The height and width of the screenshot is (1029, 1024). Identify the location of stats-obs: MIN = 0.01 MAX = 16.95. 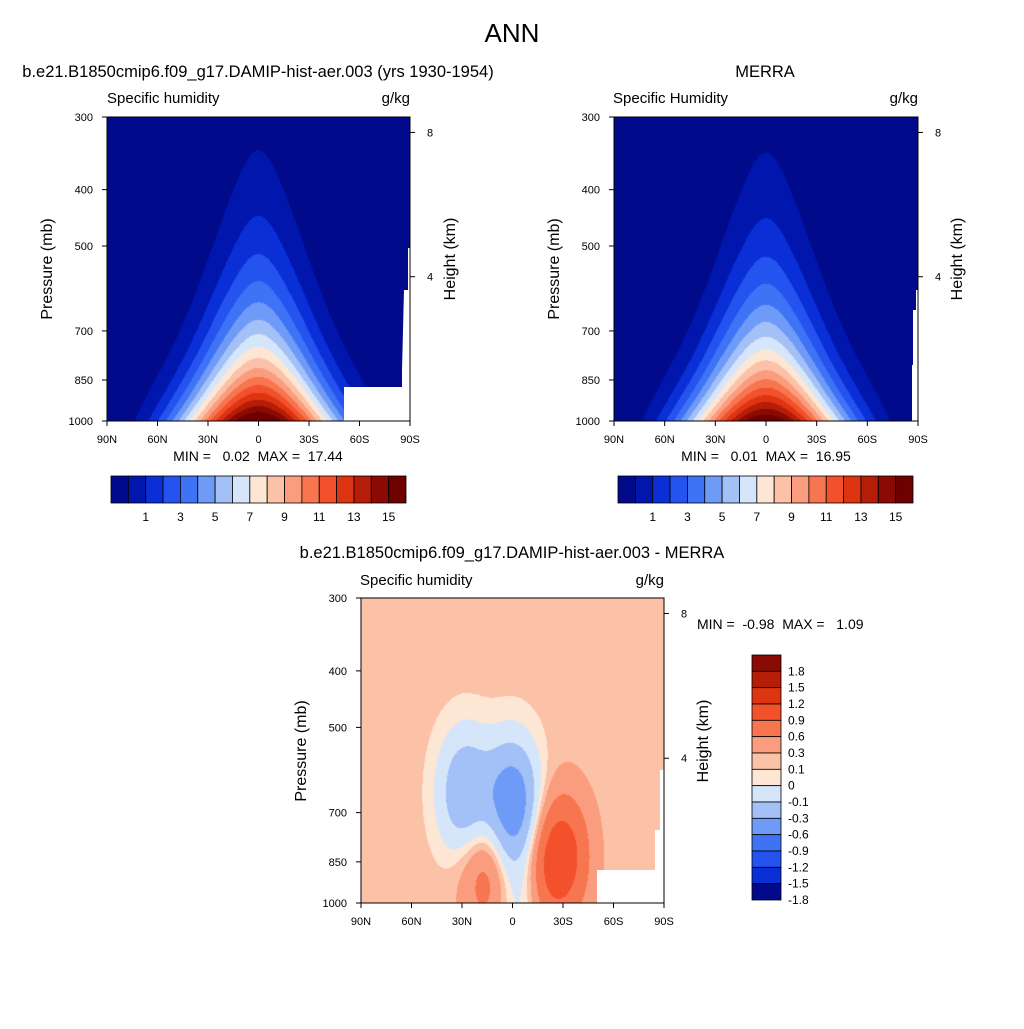
(766, 456).